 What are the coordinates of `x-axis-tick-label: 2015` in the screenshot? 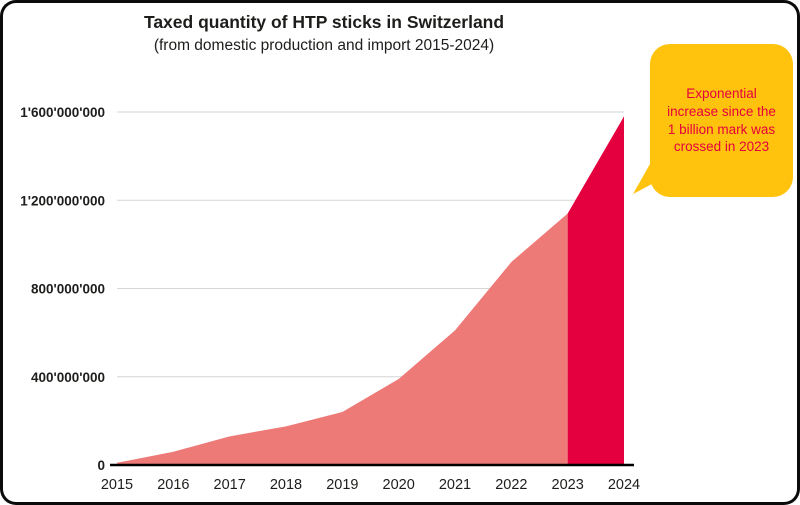 It's located at (117, 485).